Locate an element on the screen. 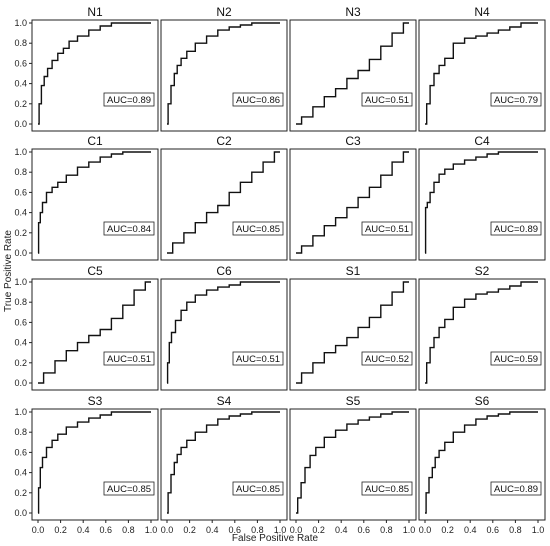 This screenshot has height=546, width=550. panel-title: N4 is located at coordinates (482, 12).